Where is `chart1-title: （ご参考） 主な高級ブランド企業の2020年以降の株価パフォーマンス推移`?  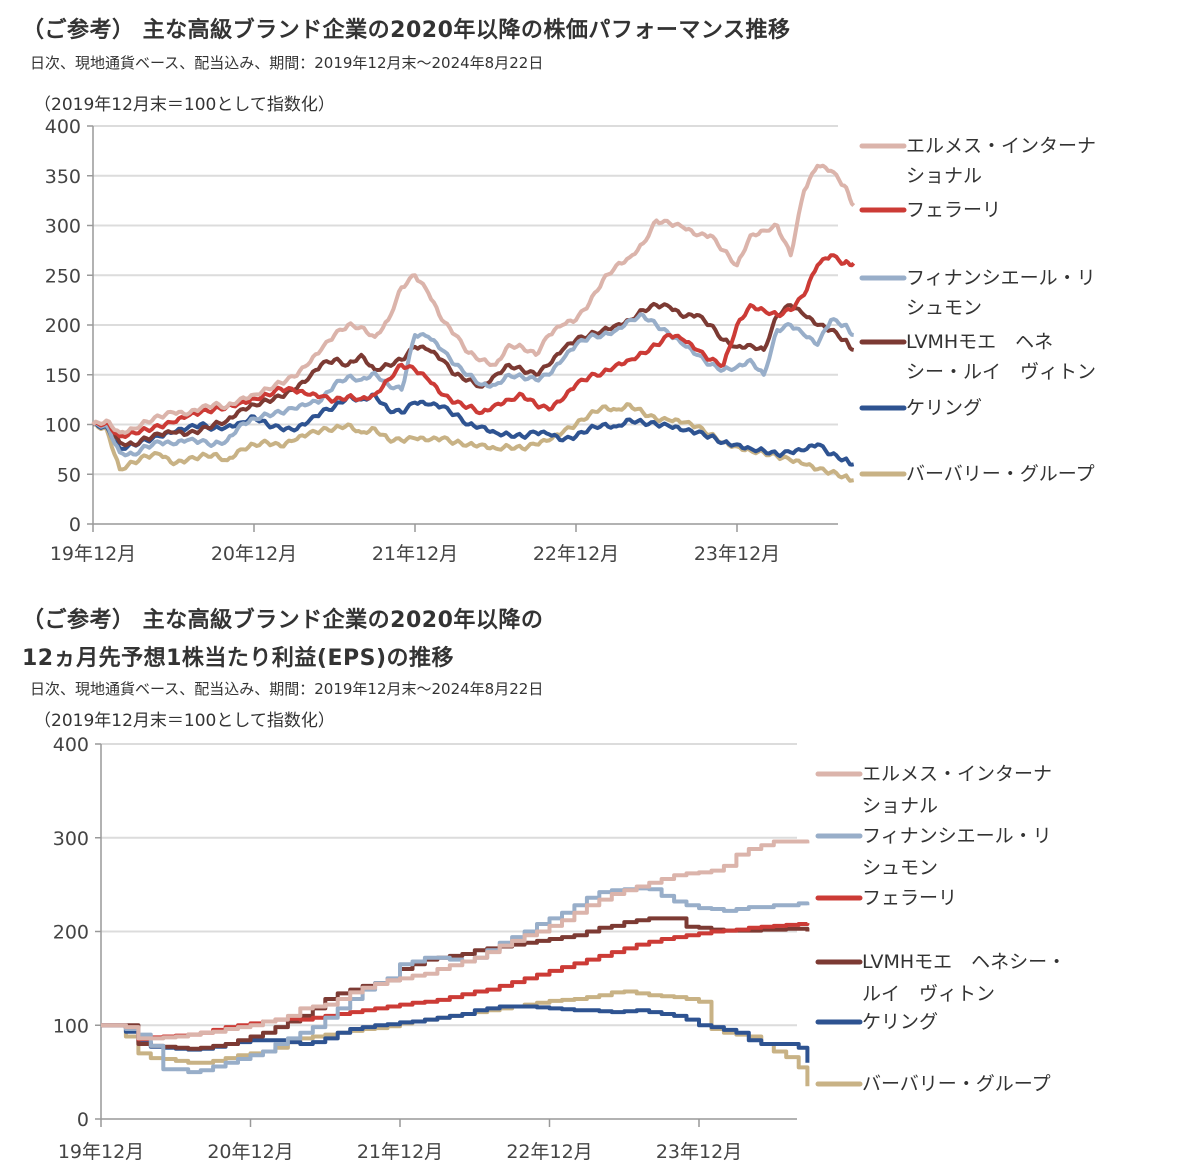
chart1-title: （ご参考） 主な高級ブランド企業の2020年以降の株価パフォーマンス推移 is located at coordinates (406, 30).